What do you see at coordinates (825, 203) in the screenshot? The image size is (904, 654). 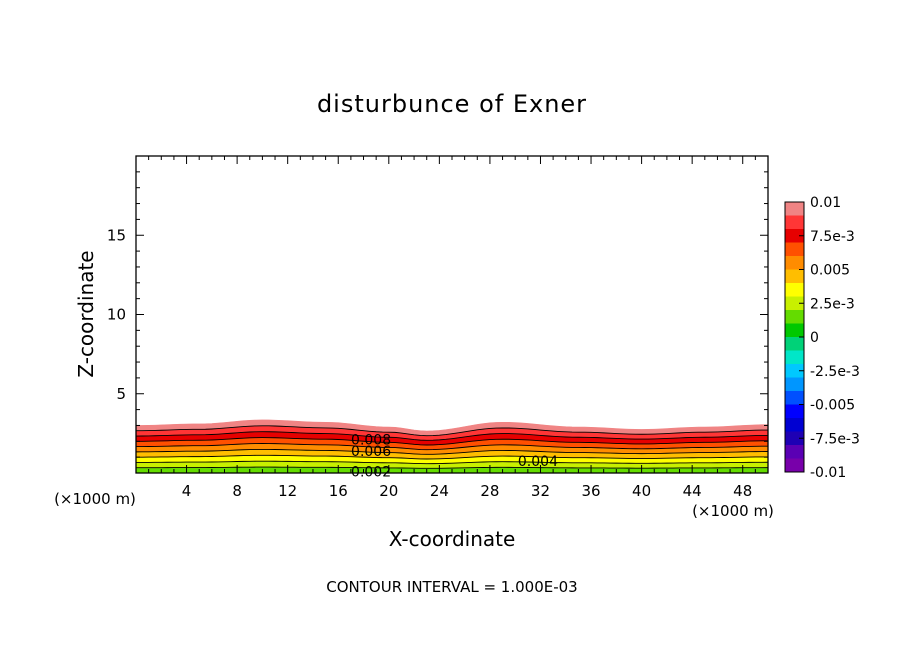 I see `colorbar-tick-label: 0.01` at bounding box center [825, 203].